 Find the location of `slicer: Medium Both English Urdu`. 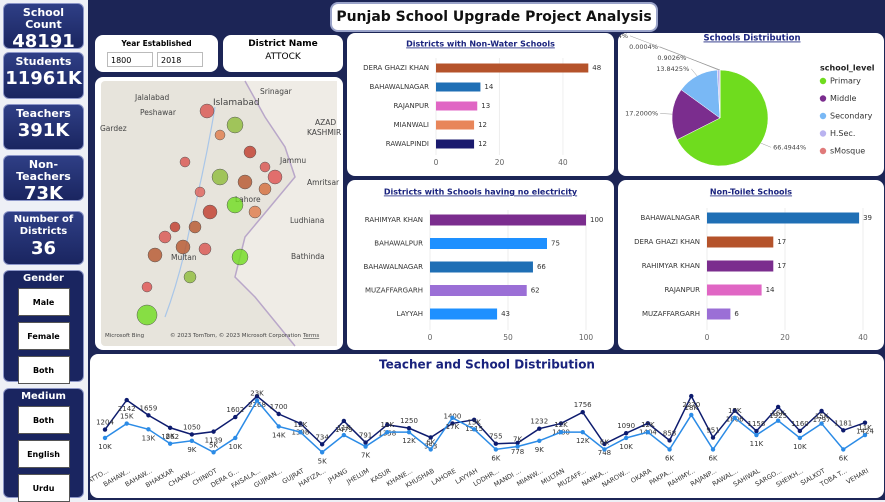

slicer: Medium Both English Urdu is located at coordinates (43, 443).